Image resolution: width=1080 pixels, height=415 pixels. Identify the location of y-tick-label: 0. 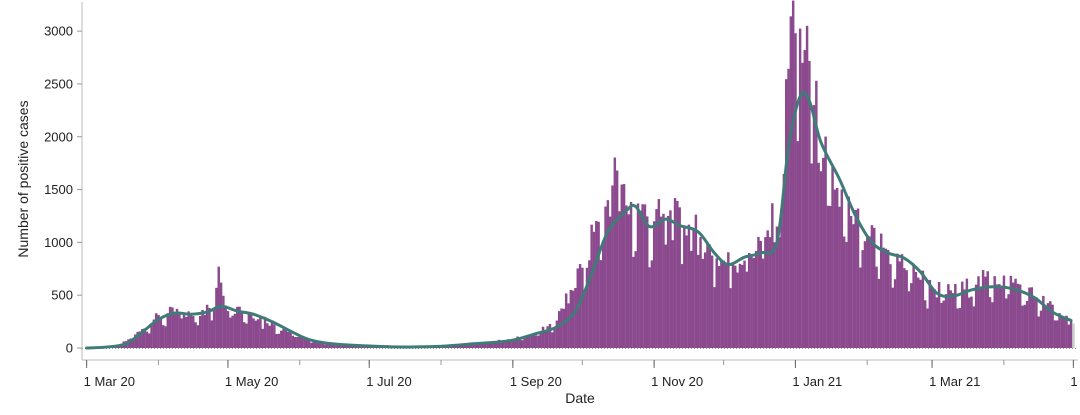
(69, 348).